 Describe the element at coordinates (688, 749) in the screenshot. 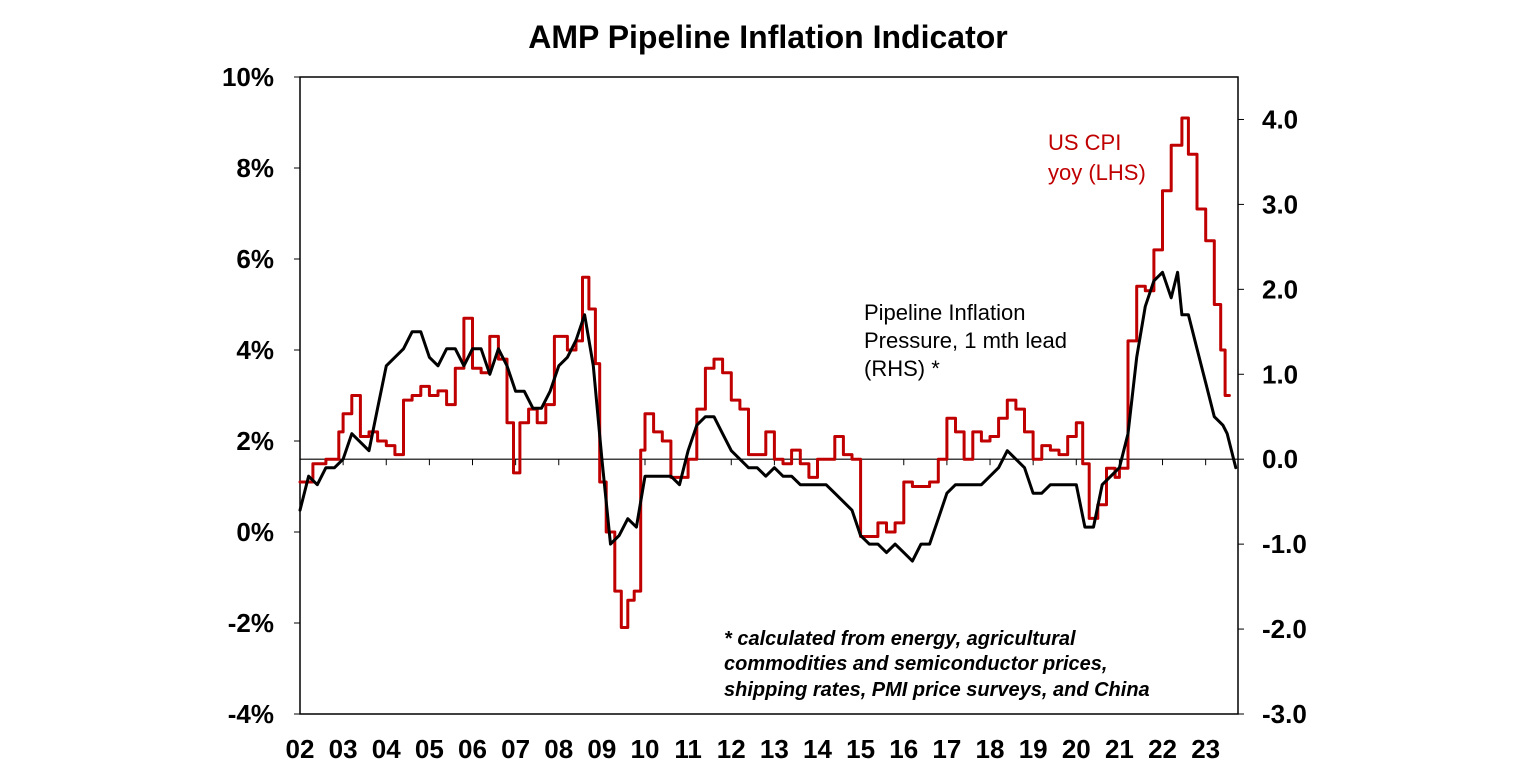

I see `x-tick-label: 11` at that location.